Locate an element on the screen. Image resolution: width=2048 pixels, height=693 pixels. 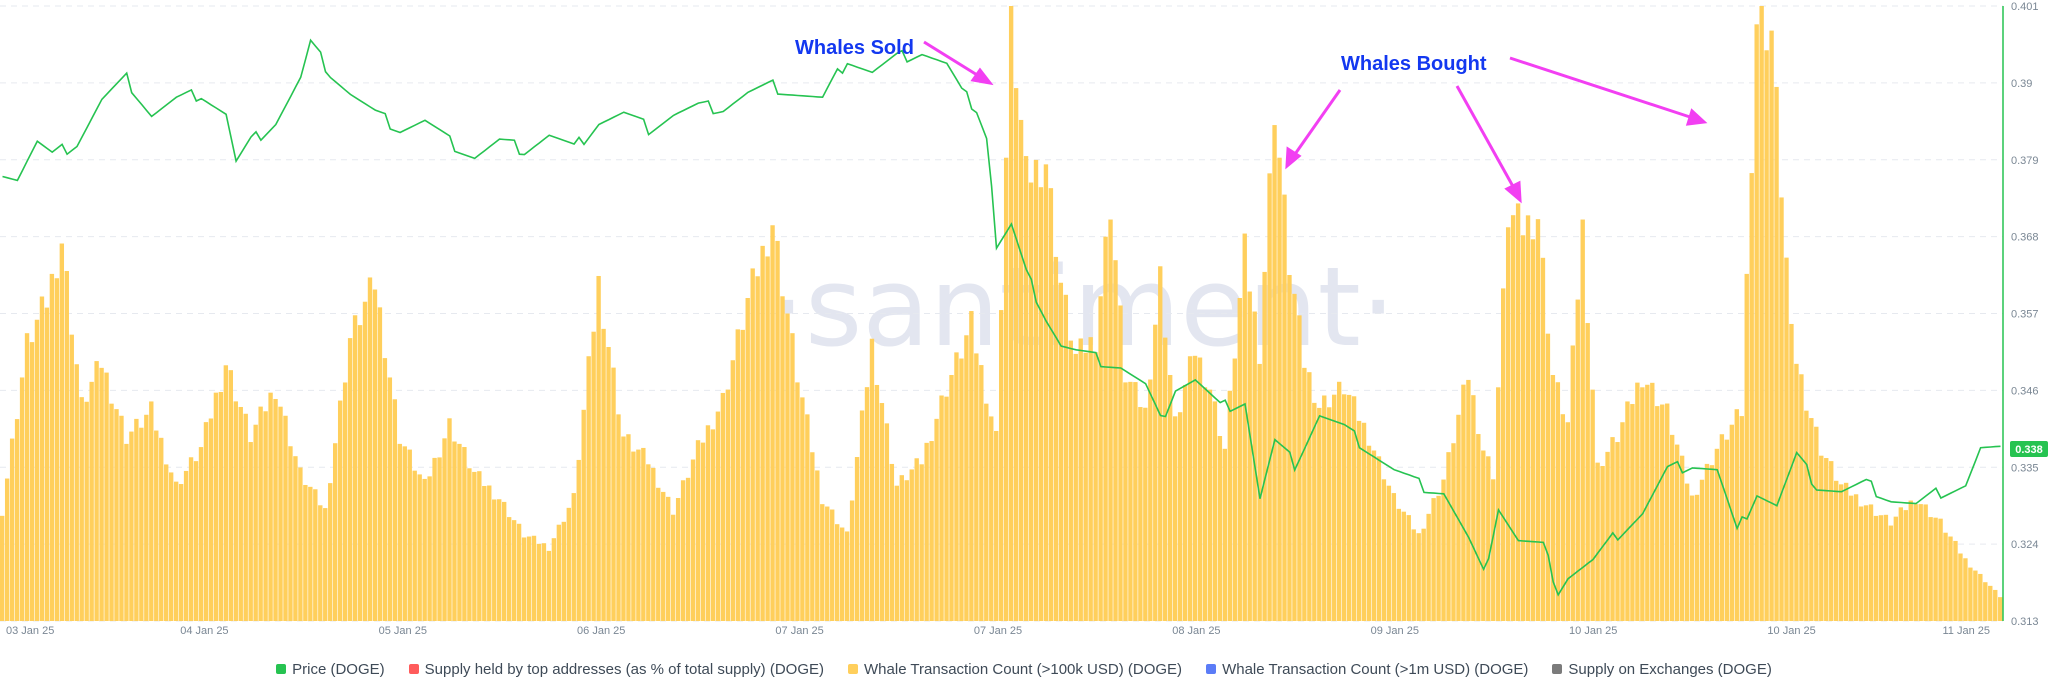
annotation-arrows is located at coordinates (1315, 122).